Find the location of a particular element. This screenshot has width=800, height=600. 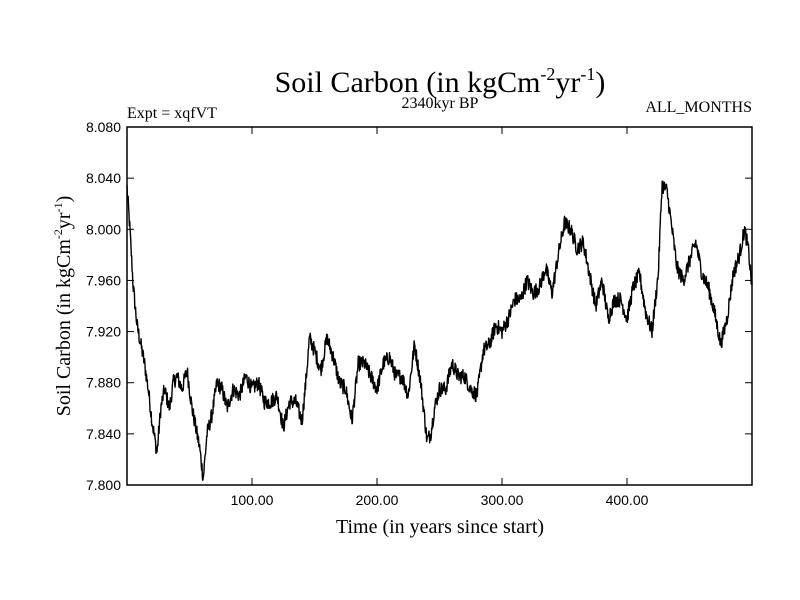

y-axis-label: Soil Carbon (in kgCm-2yr-1) is located at coordinates (63, 306).